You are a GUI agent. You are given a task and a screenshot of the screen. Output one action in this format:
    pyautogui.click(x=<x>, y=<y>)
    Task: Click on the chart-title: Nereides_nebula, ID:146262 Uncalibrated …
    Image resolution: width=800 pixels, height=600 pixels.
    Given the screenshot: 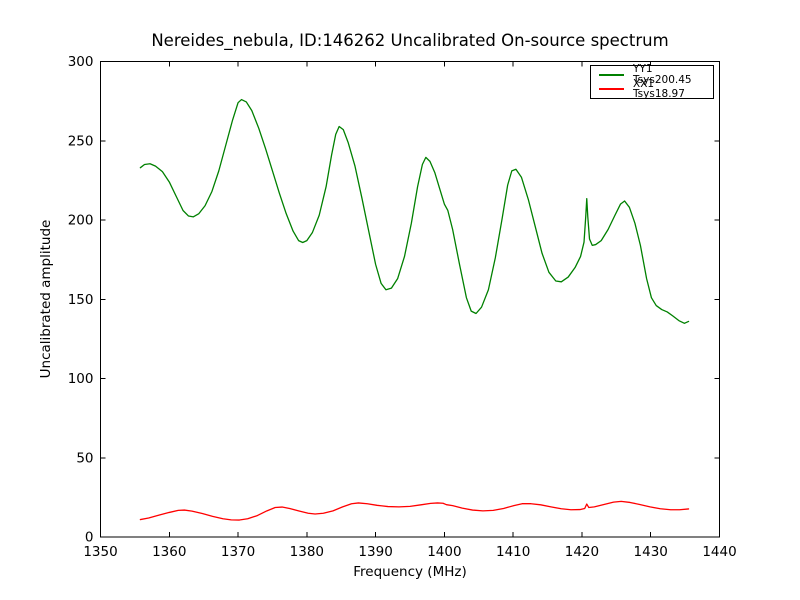 What is the action you would take?
    pyautogui.click(x=410, y=40)
    